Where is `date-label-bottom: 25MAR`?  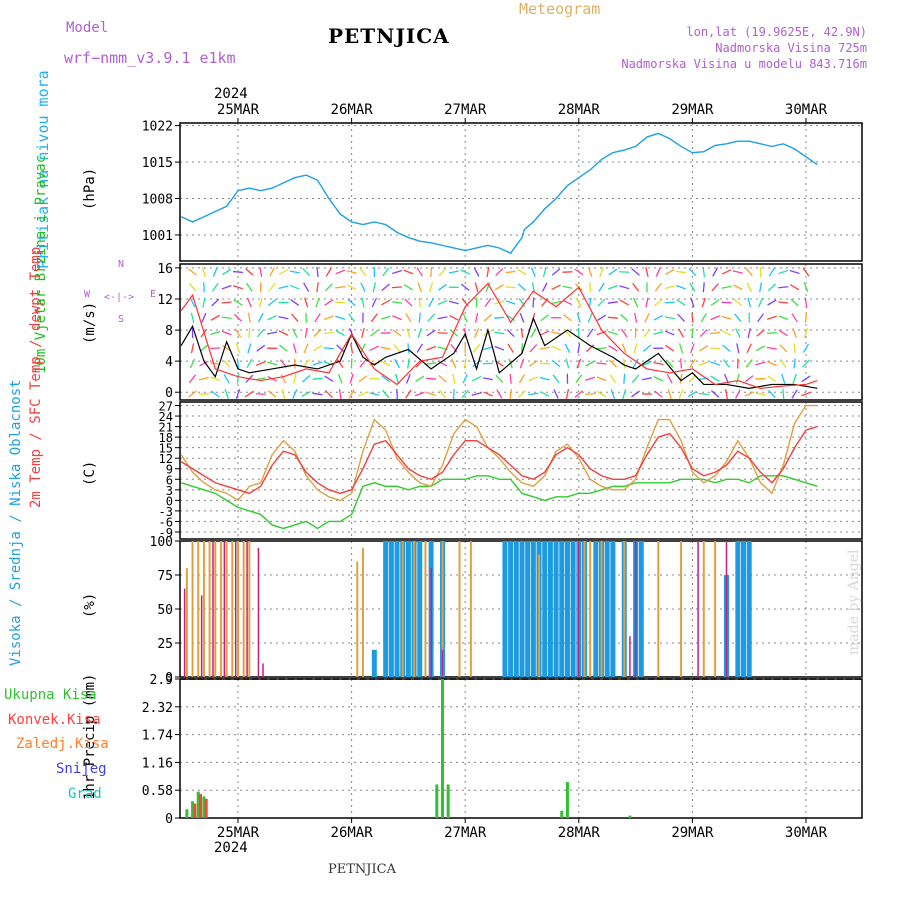
date-label-bottom: 25MAR is located at coordinates (238, 833).